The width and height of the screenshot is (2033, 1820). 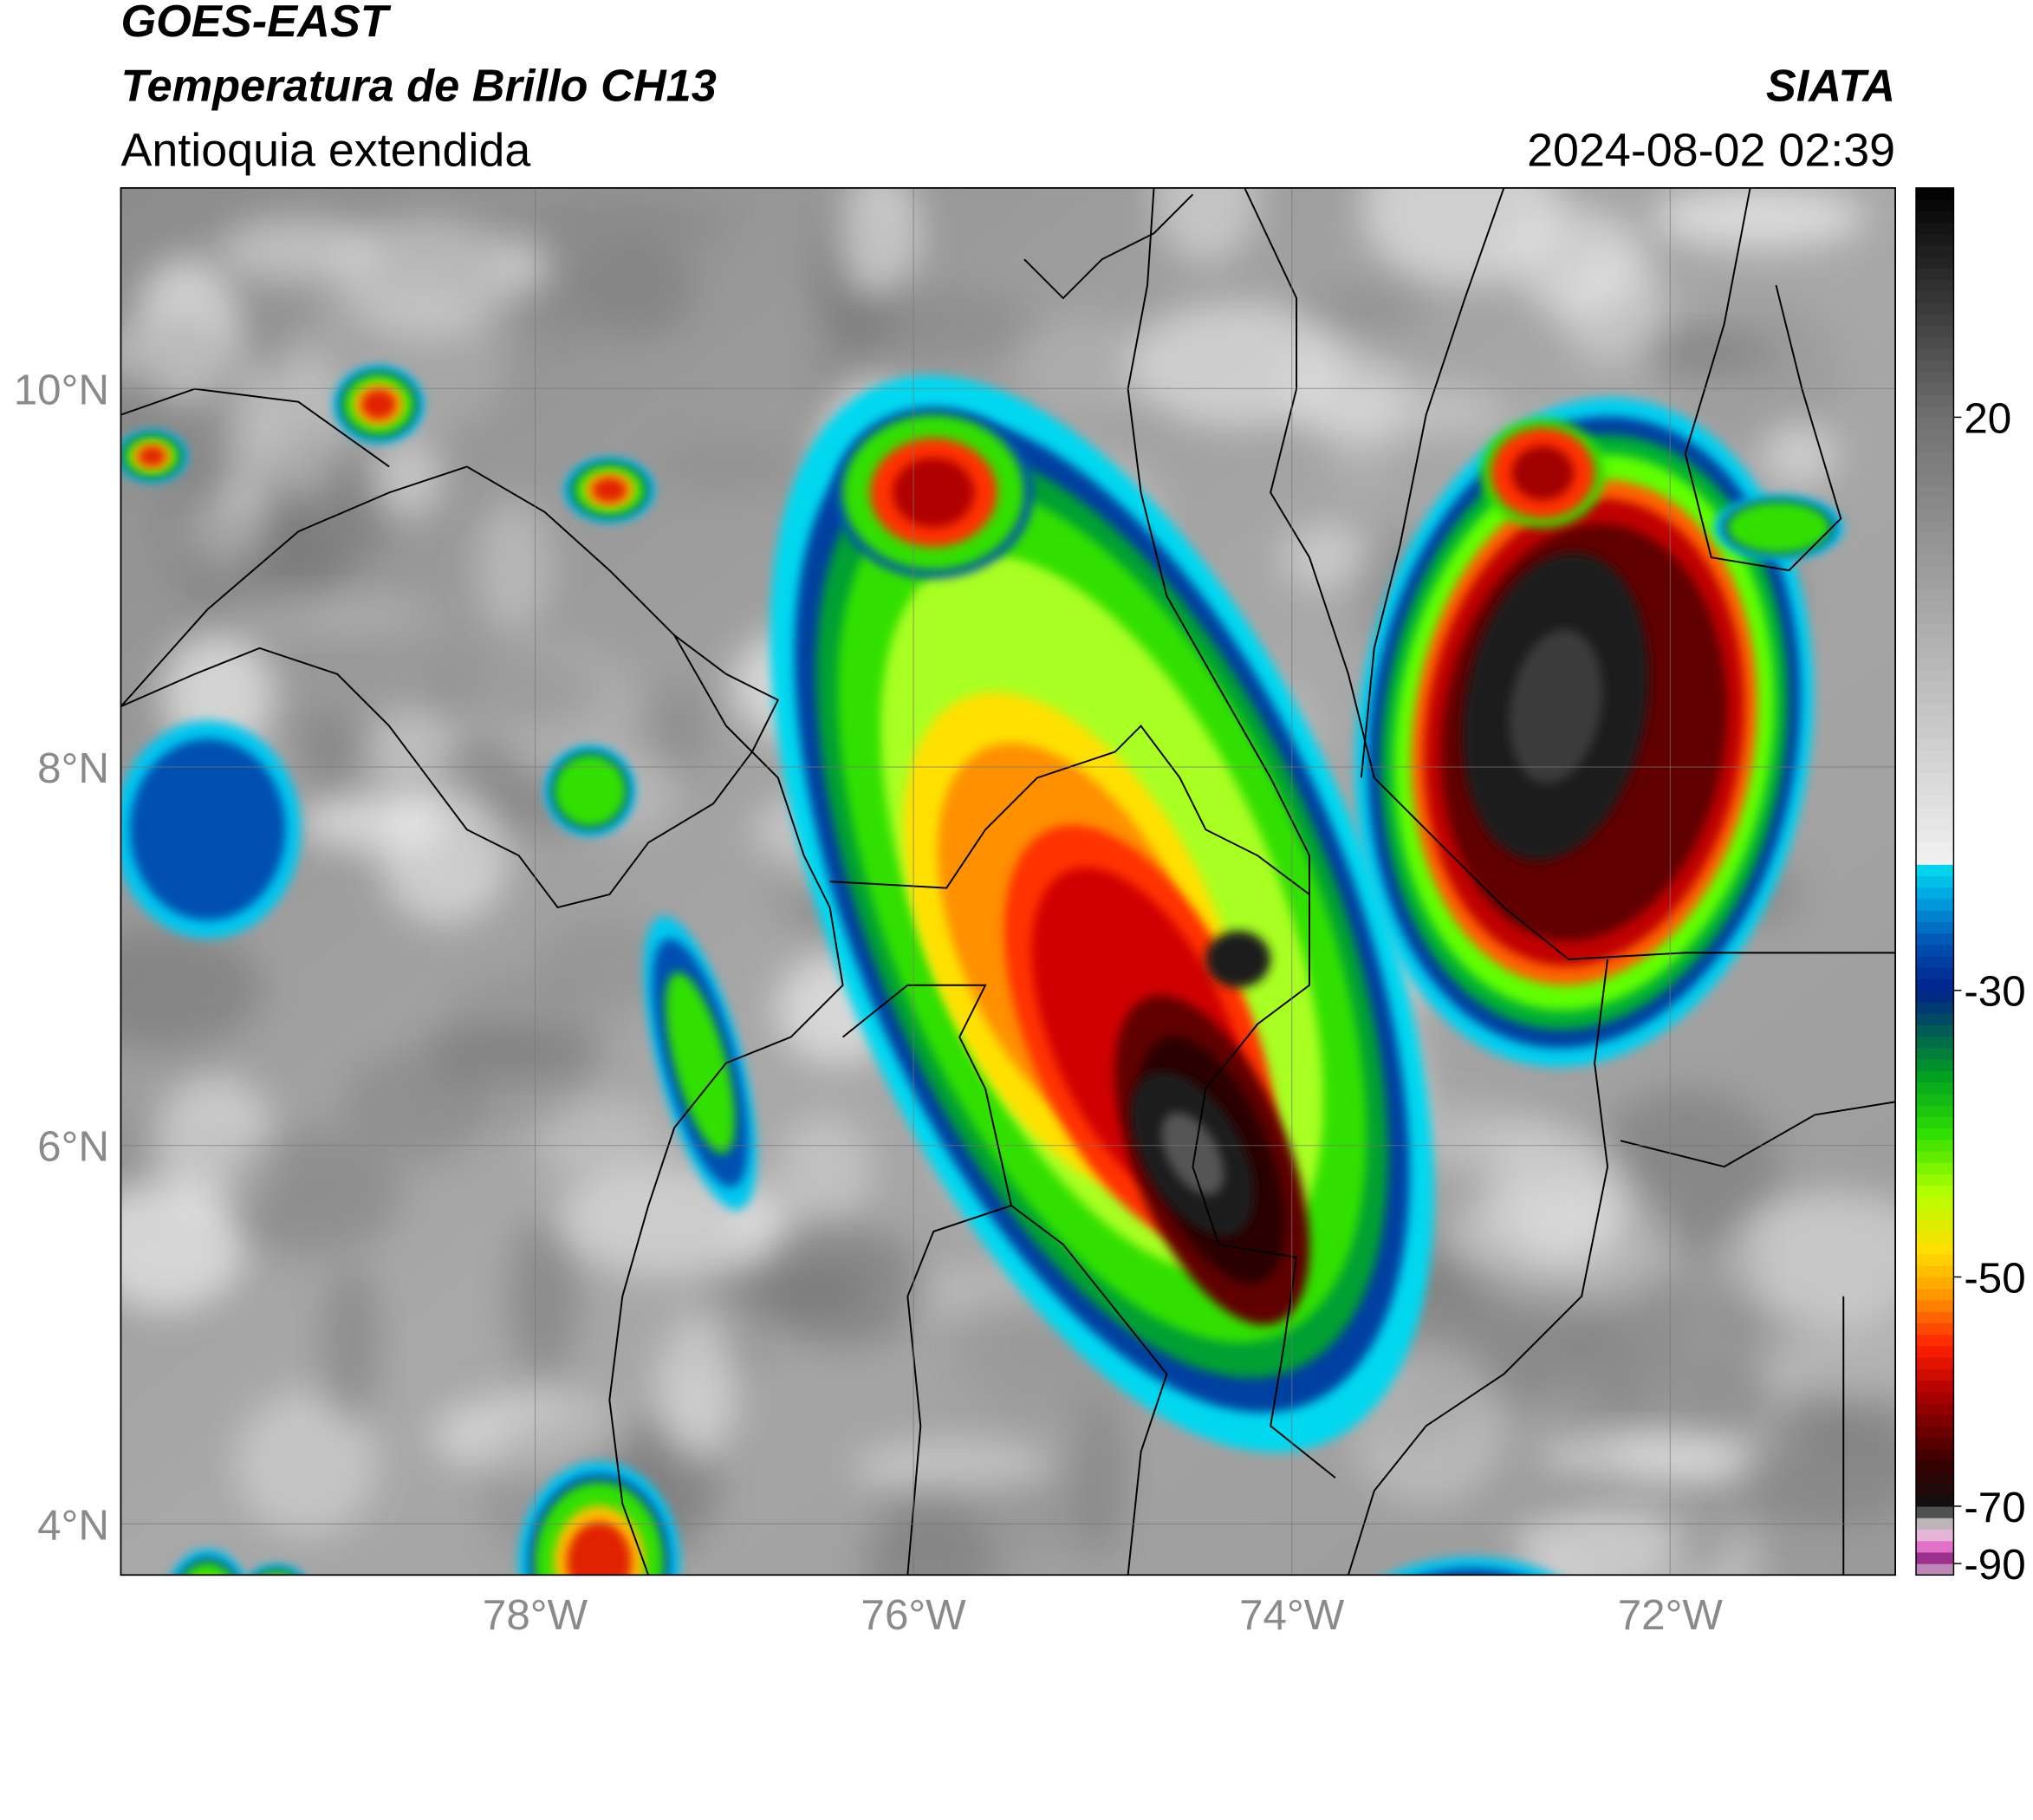 I want to click on colorbar-tick-label: -50, so click(x=1994, y=1278).